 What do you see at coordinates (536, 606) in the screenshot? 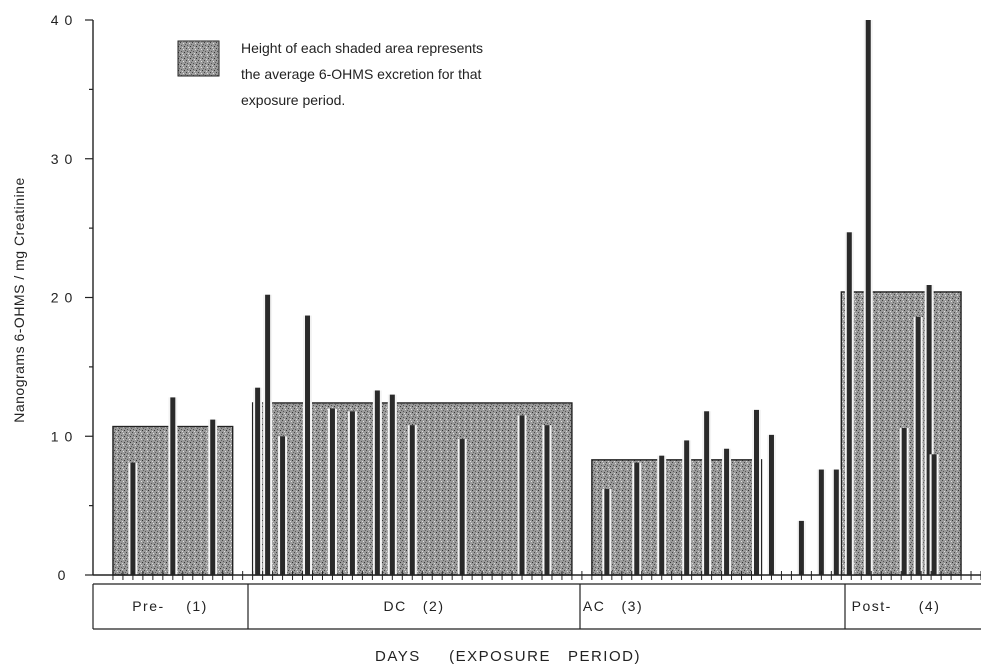
I see `period-label-band: Pre- (1) DC (2) AC (3) Post- (4)` at bounding box center [536, 606].